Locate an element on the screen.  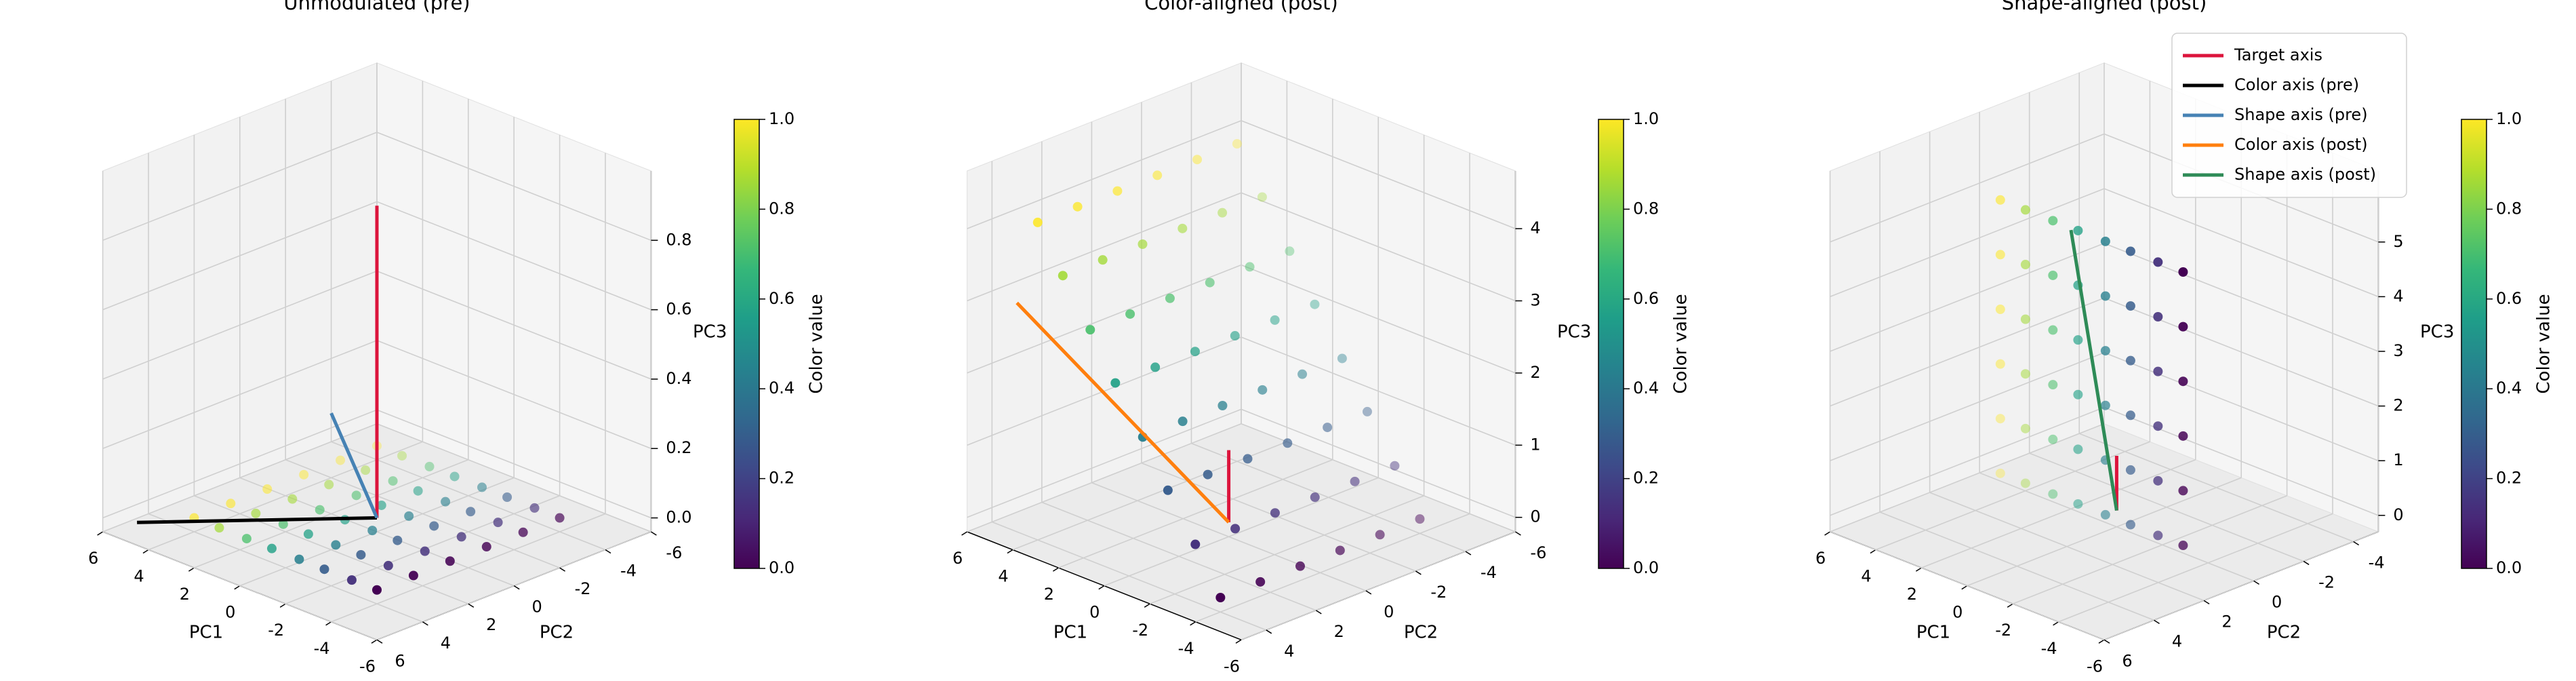
x-tick-label: -6 is located at coordinates (2095, 666).